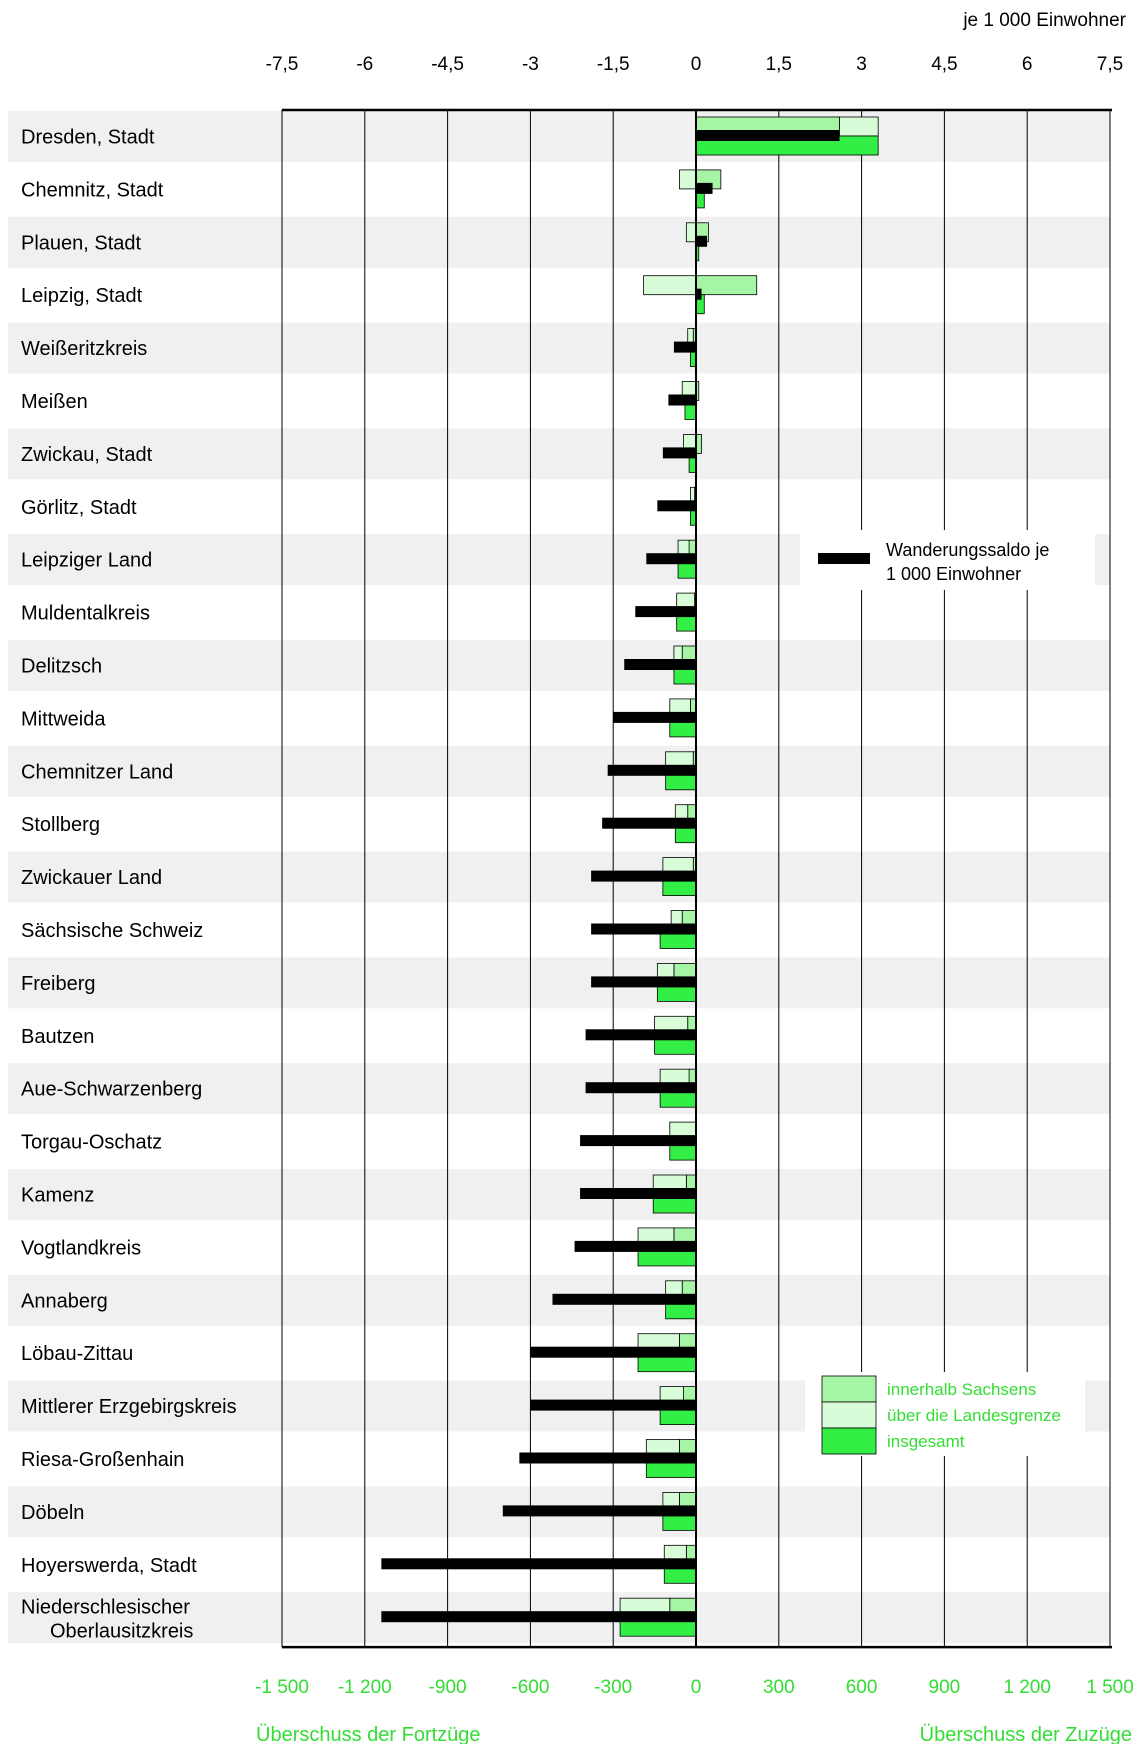  I want to click on category-label: Kamenz, so click(57, 1195).